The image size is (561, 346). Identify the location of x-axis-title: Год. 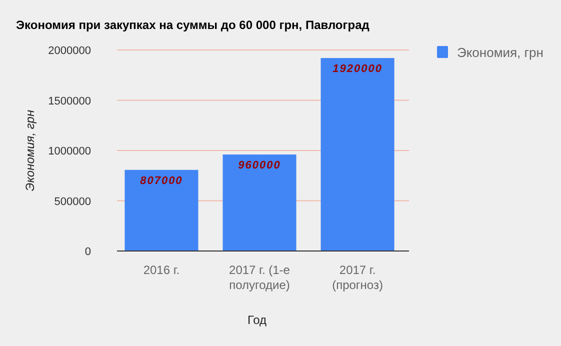
(257, 320).